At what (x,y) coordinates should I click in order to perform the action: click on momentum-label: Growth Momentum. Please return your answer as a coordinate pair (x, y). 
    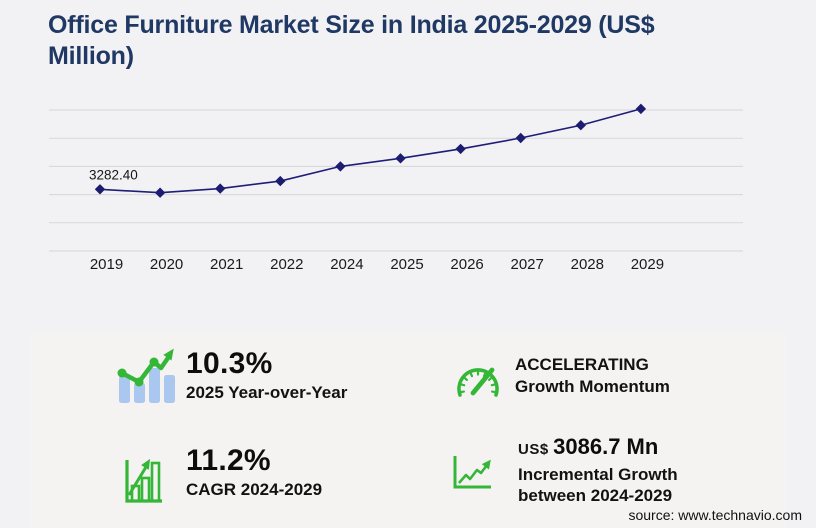
    Looking at the image, I should click on (592, 387).